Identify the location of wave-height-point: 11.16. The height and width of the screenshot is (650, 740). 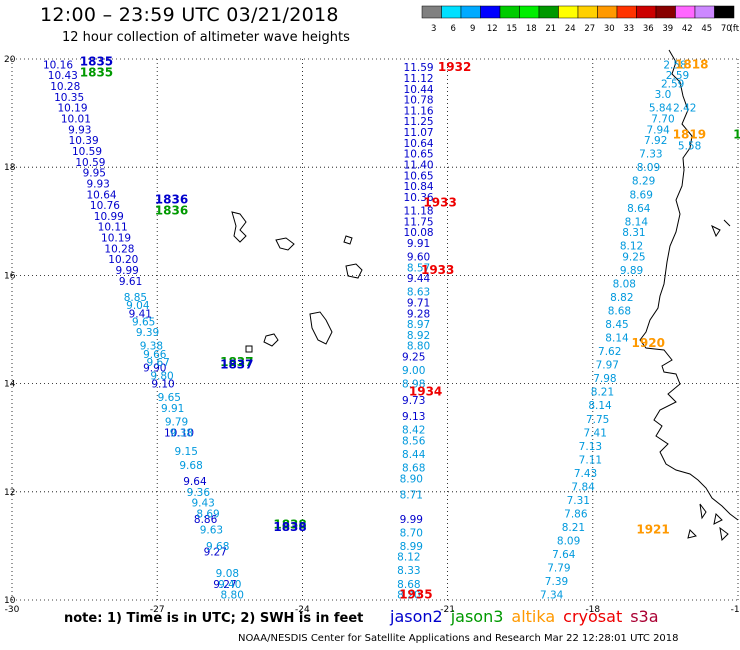
(419, 111).